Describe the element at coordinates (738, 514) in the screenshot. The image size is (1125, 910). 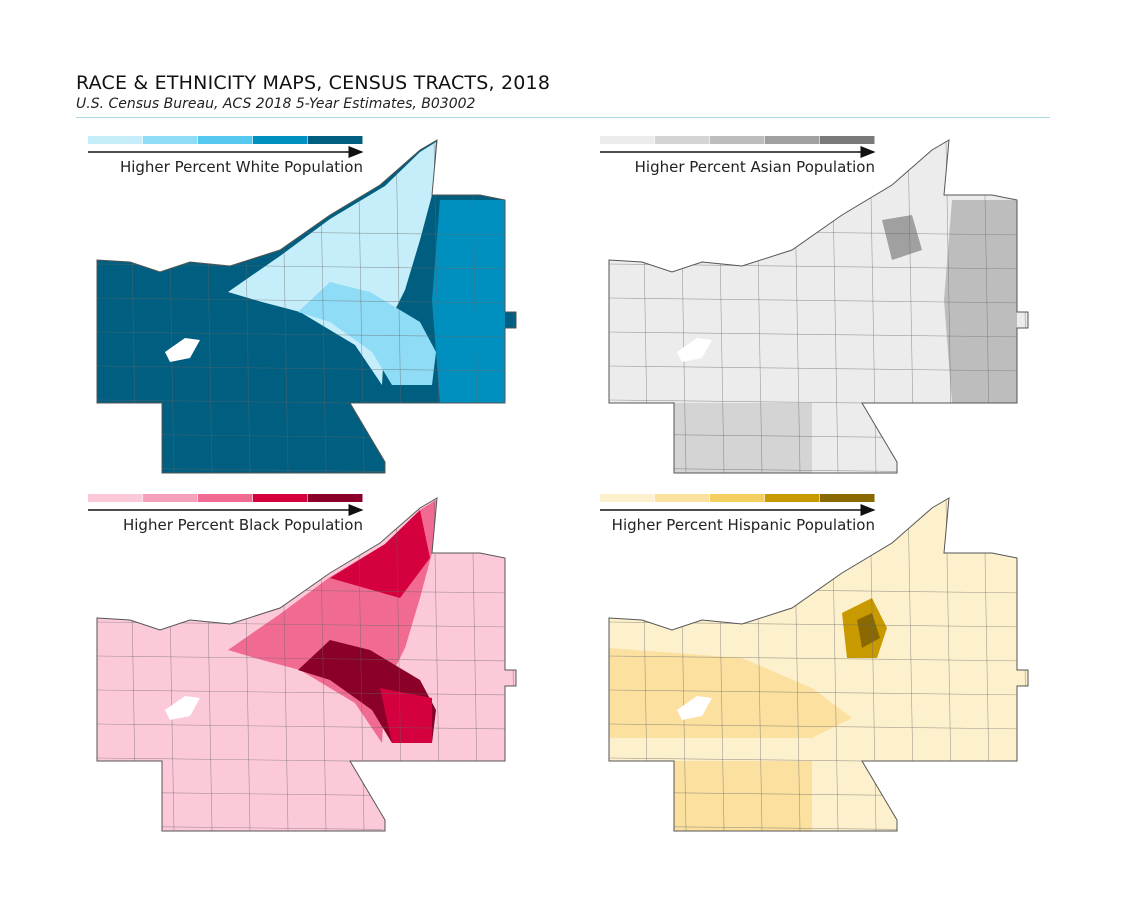
I see `legend-hispanic: Higher Percent Hispanic Population` at that location.